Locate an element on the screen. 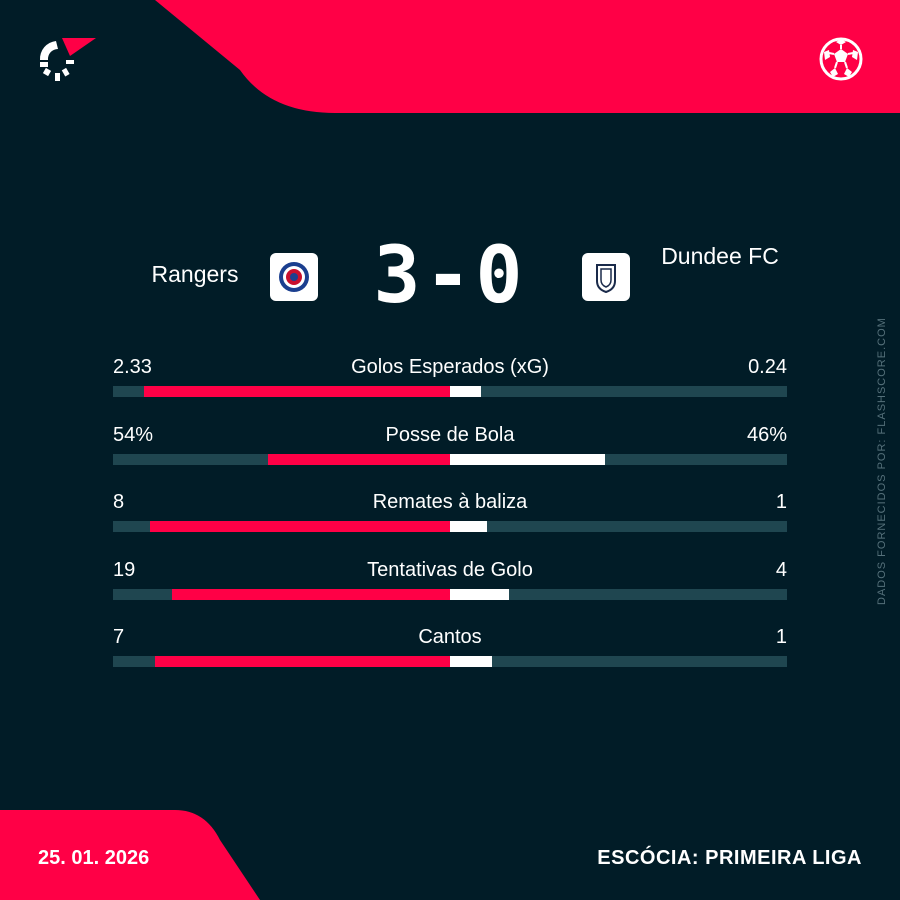 This screenshot has height=900, width=900. home-stat-value: 7 is located at coordinates (119, 637).